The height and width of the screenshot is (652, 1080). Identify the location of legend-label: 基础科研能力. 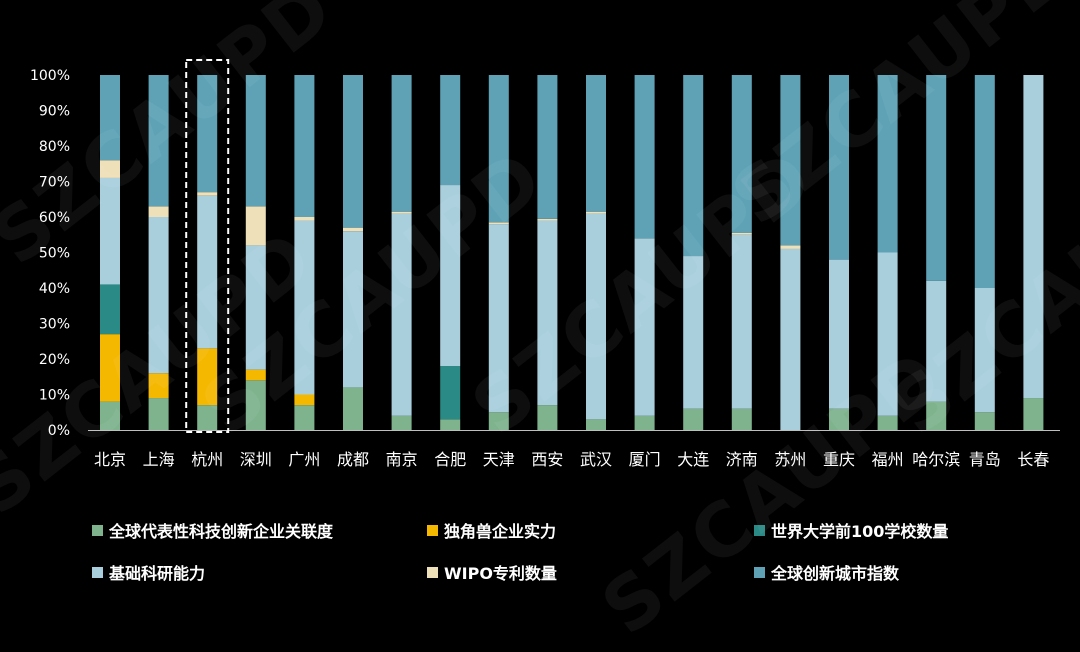
(157, 573).